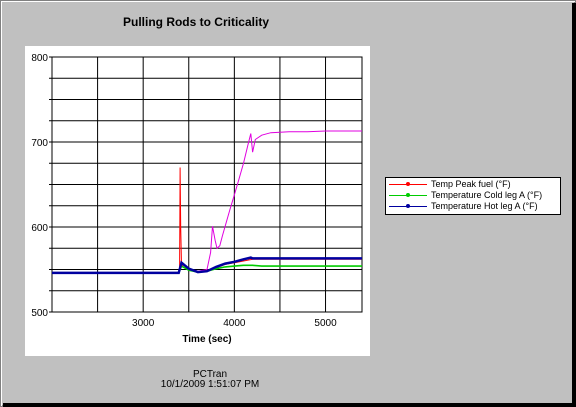 This screenshot has height=407, width=576. What do you see at coordinates (39, 228) in the screenshot?
I see `y-tick-label: 600` at bounding box center [39, 228].